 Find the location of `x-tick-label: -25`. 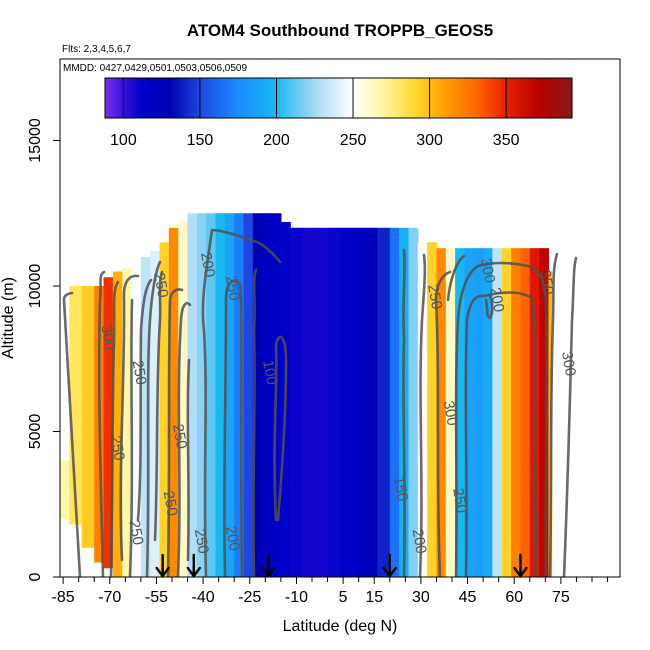

x-tick-label: -25 is located at coordinates (249, 597).